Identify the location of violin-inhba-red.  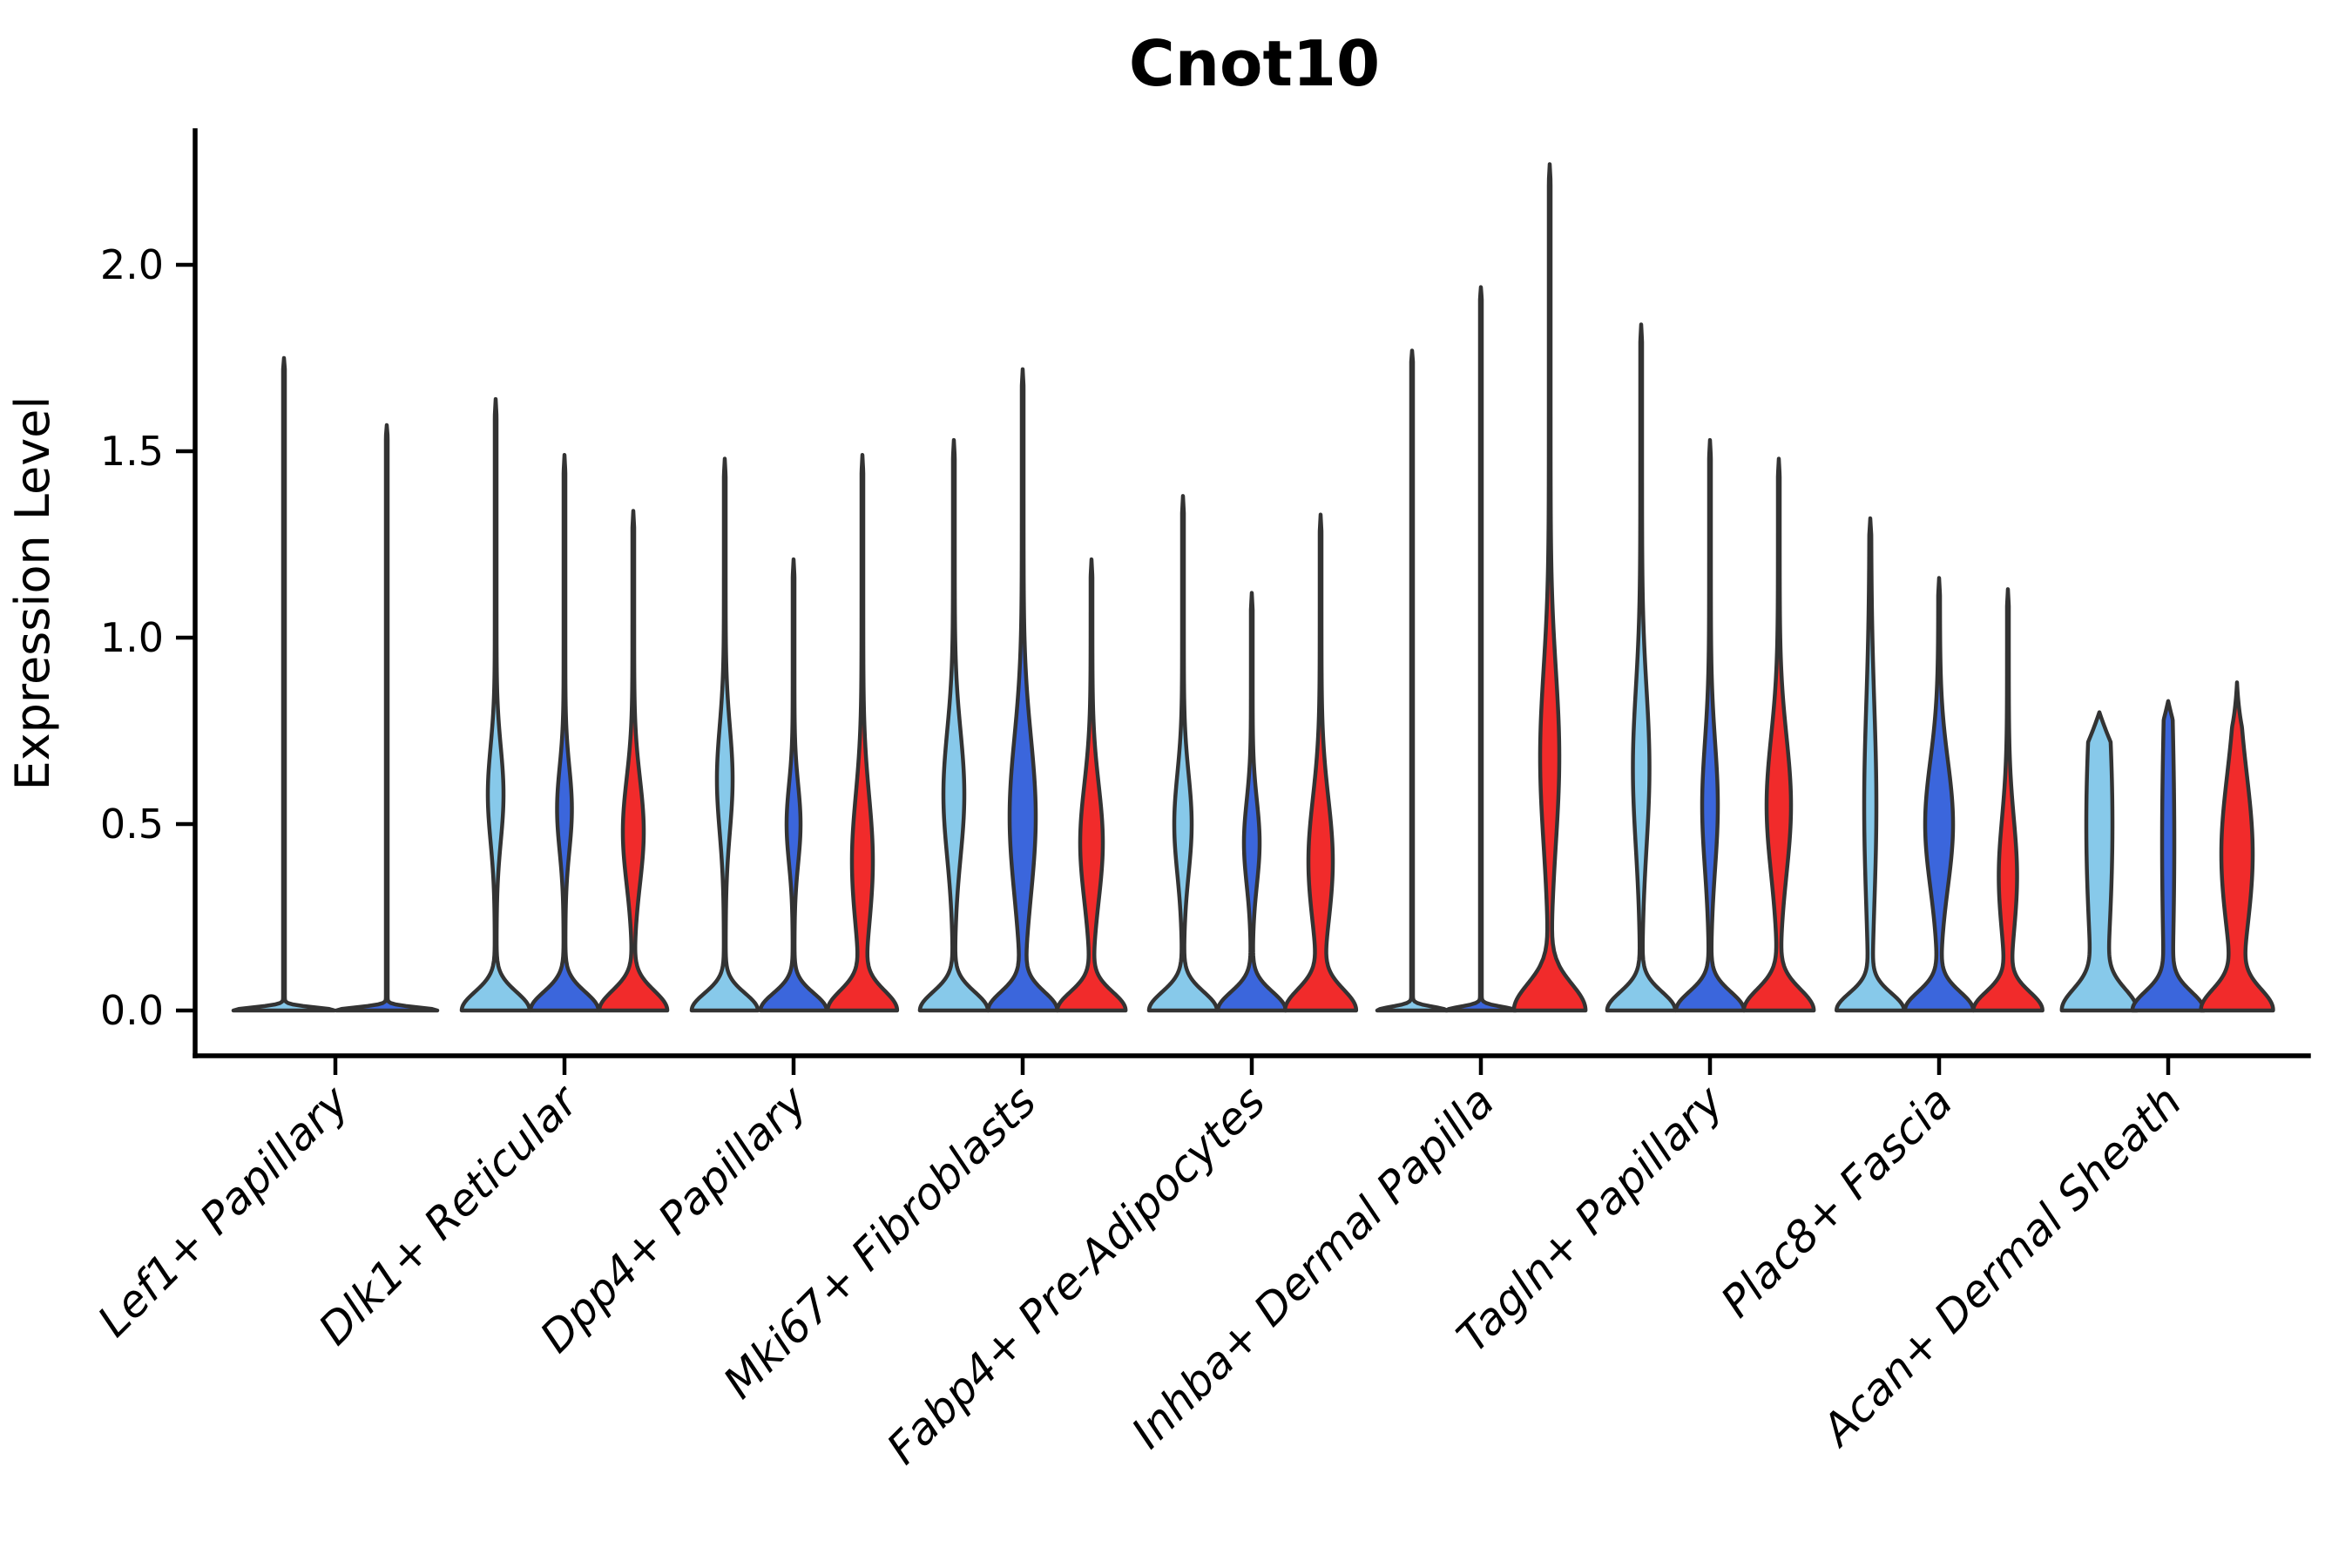
(1549, 587).